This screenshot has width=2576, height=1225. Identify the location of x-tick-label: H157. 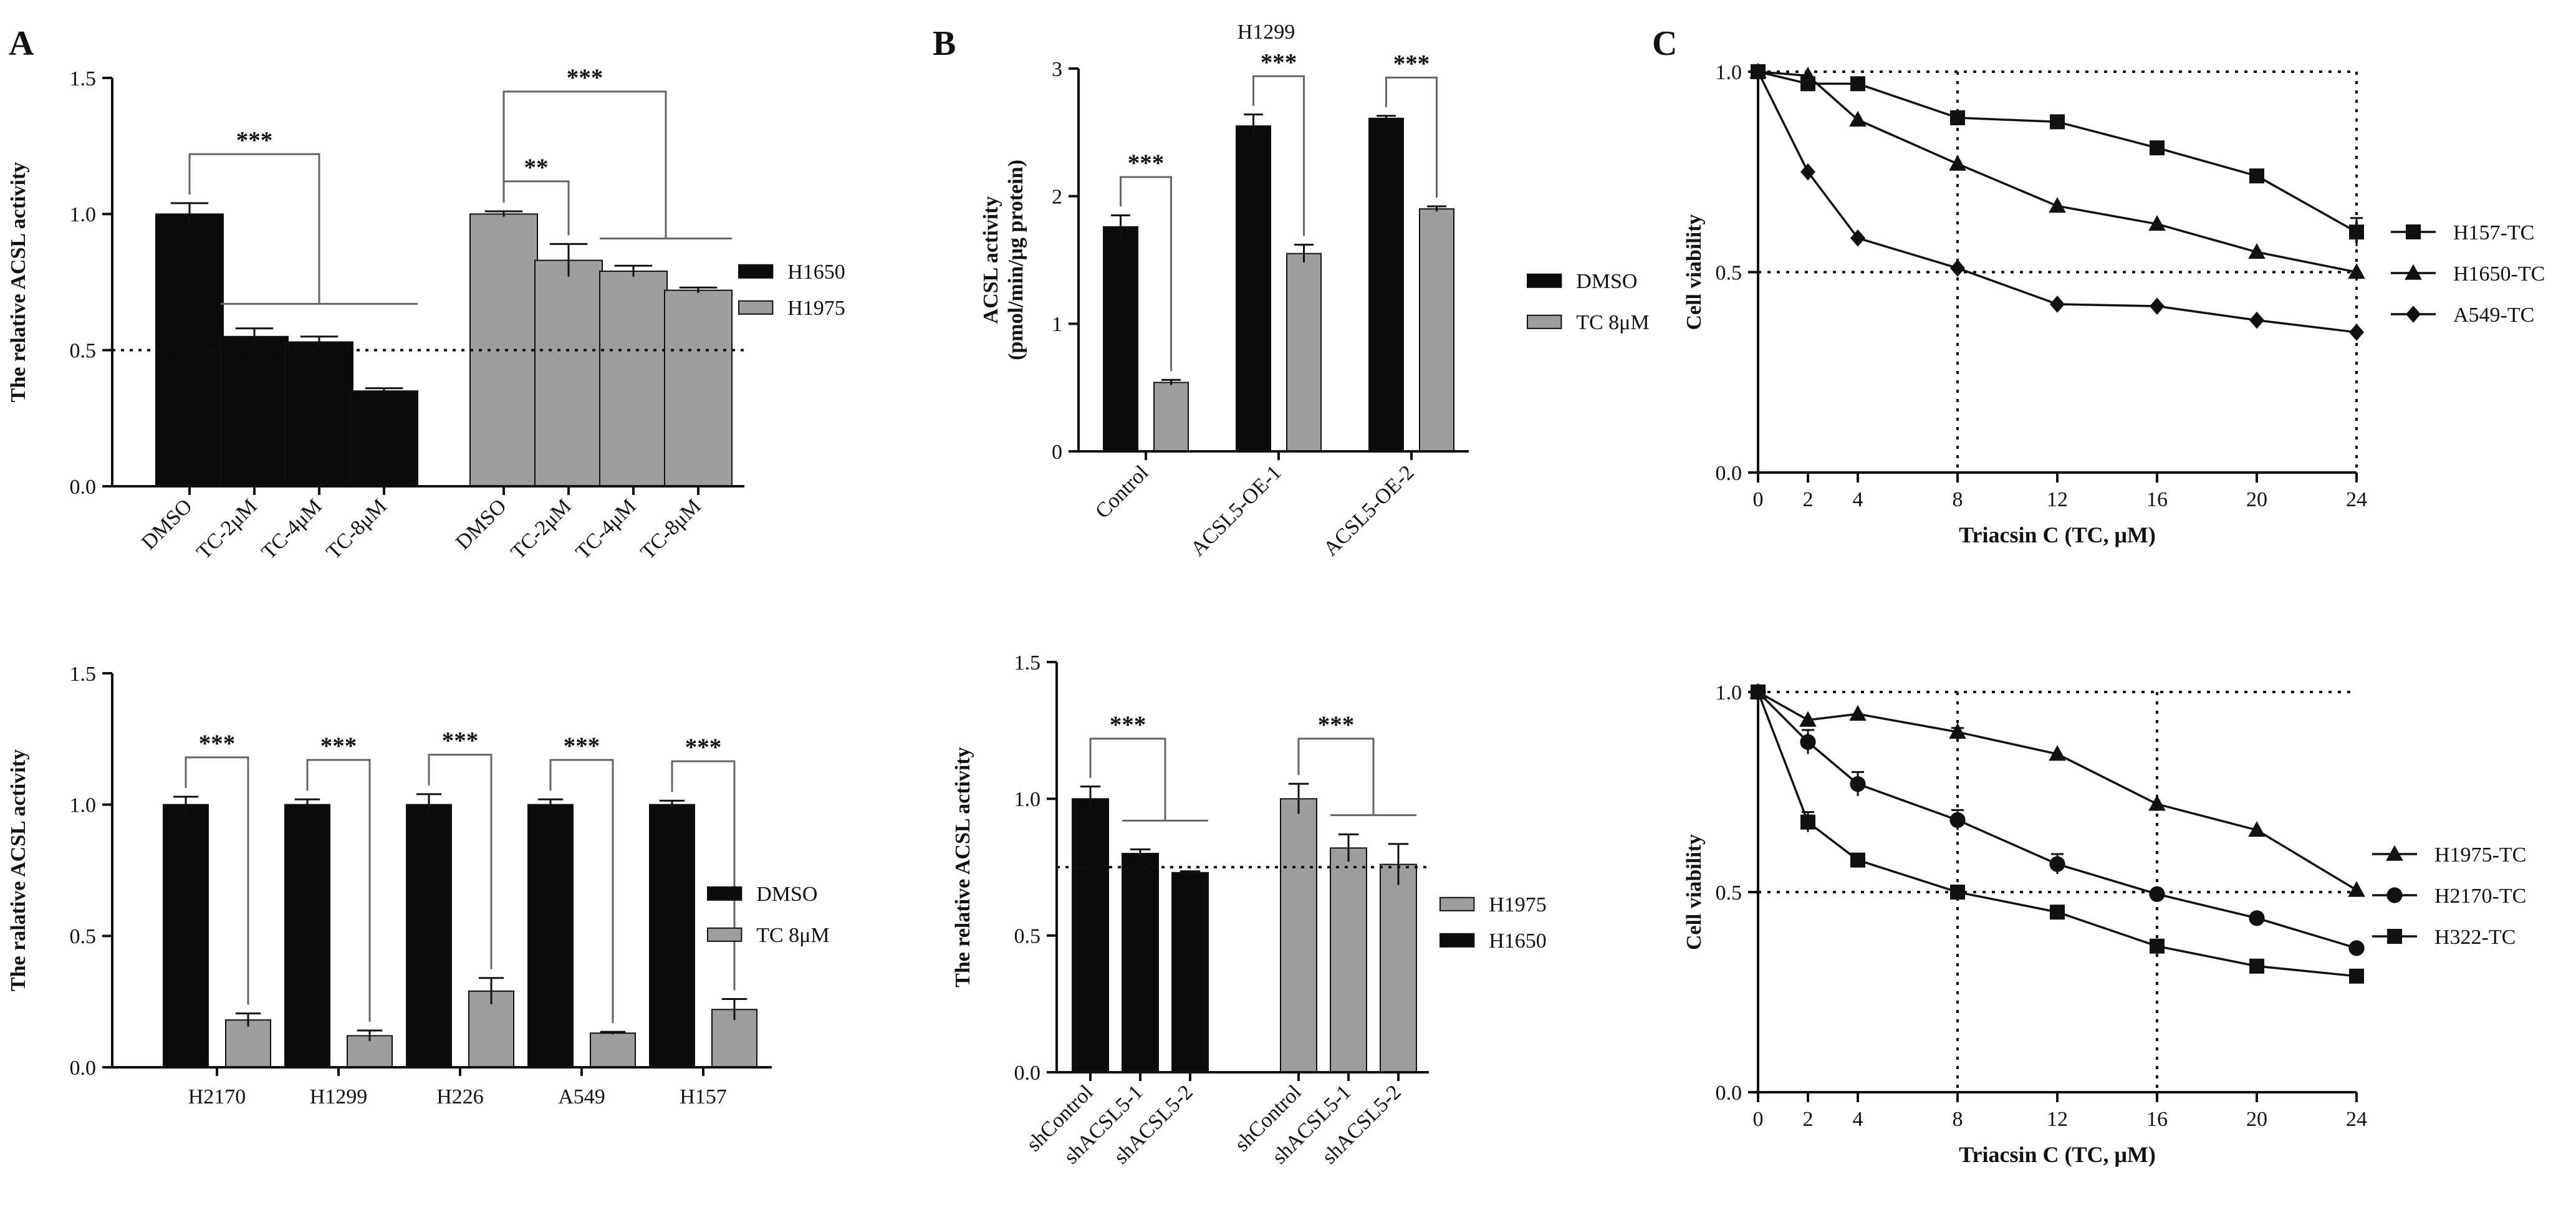
(703, 1096).